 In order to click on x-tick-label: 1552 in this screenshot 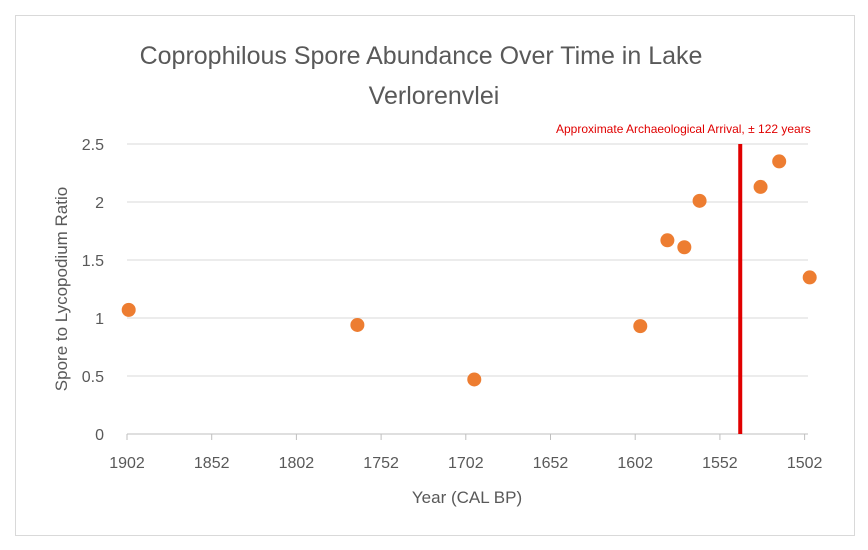, I will do `click(720, 463)`.